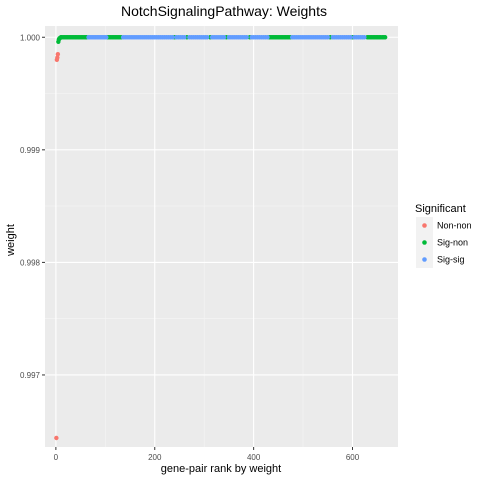 The width and height of the screenshot is (480, 480). Describe the element at coordinates (451, 260) in the screenshot. I see `legend-label: Sig-sig` at that location.